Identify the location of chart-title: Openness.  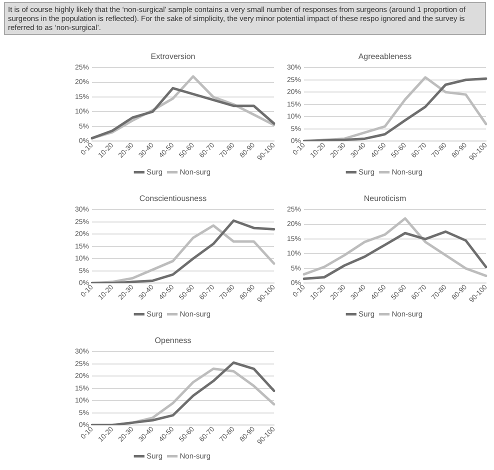
(173, 341).